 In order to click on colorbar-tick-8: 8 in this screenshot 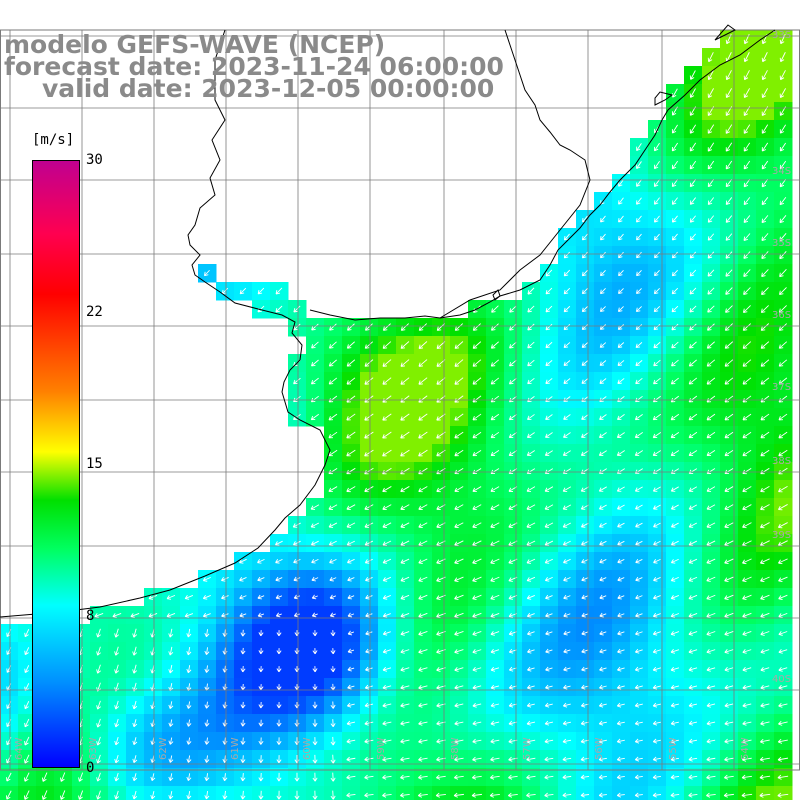, I will do `click(90, 616)`.